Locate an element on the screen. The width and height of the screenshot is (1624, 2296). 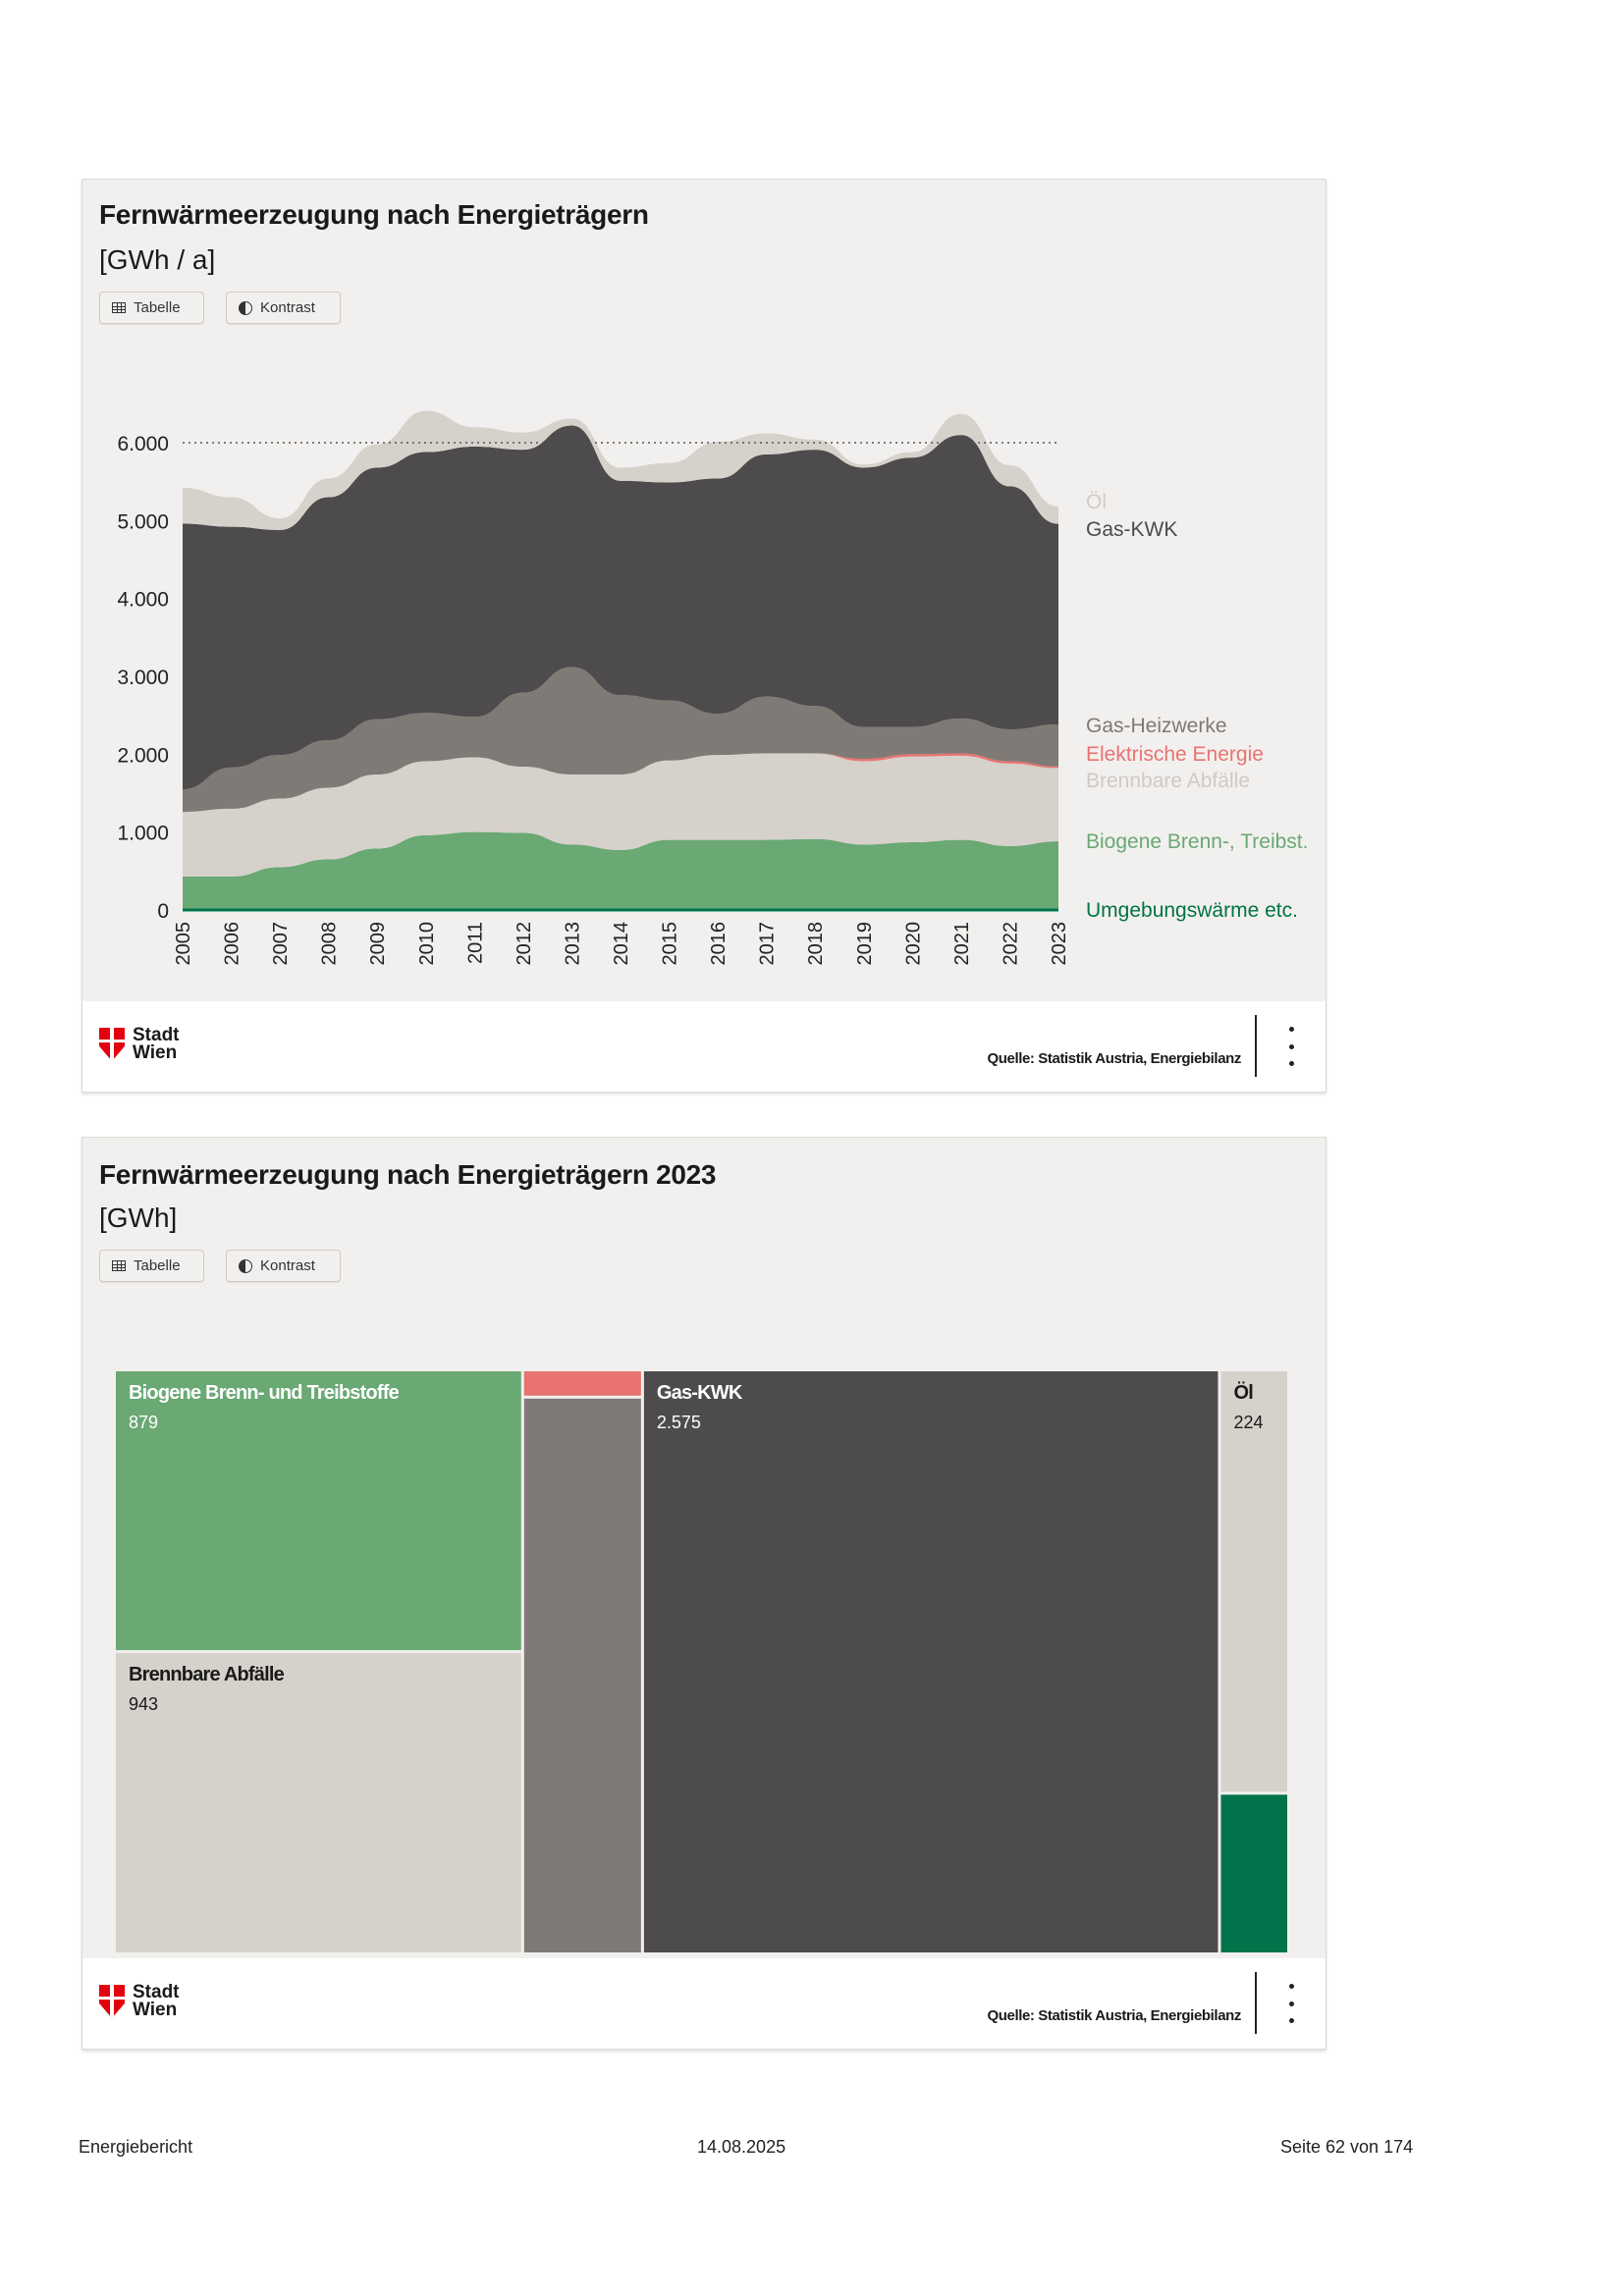
legend-label: Öl is located at coordinates (1096, 502).